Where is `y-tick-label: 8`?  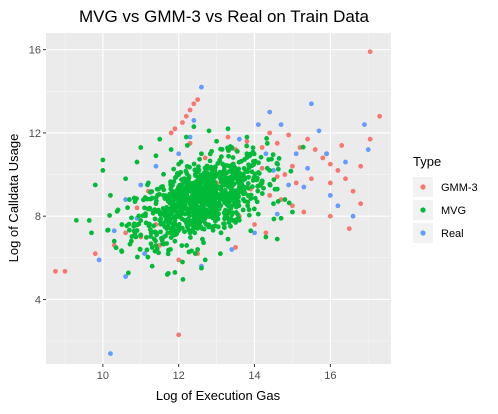 y-tick-label: 8 is located at coordinates (38, 217).